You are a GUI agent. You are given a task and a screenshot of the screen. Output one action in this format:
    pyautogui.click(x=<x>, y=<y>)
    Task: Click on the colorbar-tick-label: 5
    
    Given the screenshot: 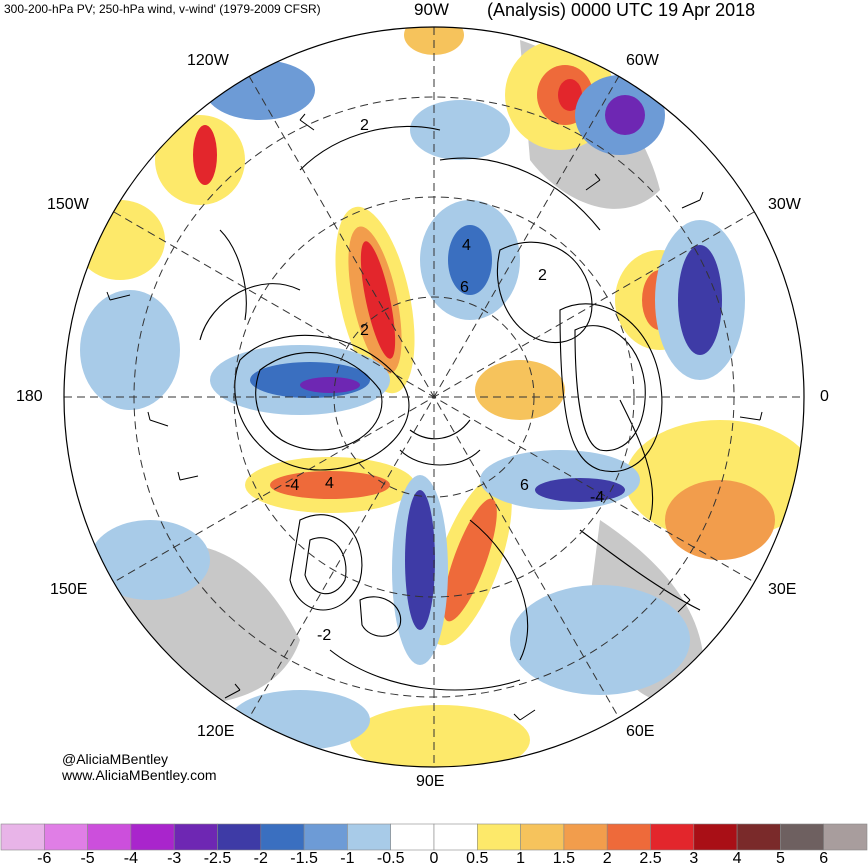 What is the action you would take?
    pyautogui.click(x=780, y=857)
    